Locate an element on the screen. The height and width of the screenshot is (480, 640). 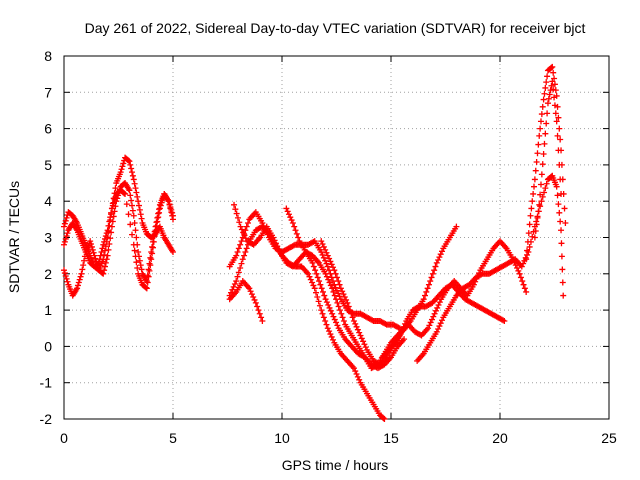
series-track-m is located at coordinates (548, 159).